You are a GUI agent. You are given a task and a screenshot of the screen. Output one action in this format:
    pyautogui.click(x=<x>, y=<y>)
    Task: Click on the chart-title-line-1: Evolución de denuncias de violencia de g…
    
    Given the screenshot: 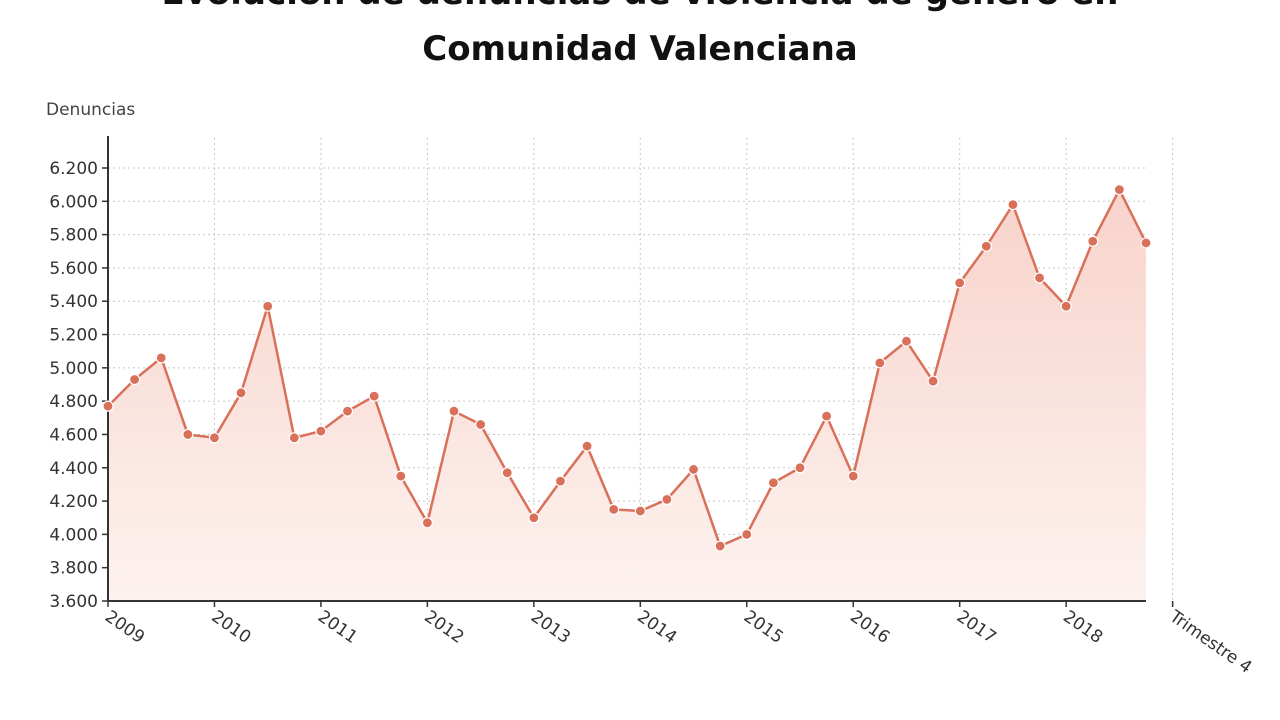 What is the action you would take?
    pyautogui.click(x=640, y=6)
    